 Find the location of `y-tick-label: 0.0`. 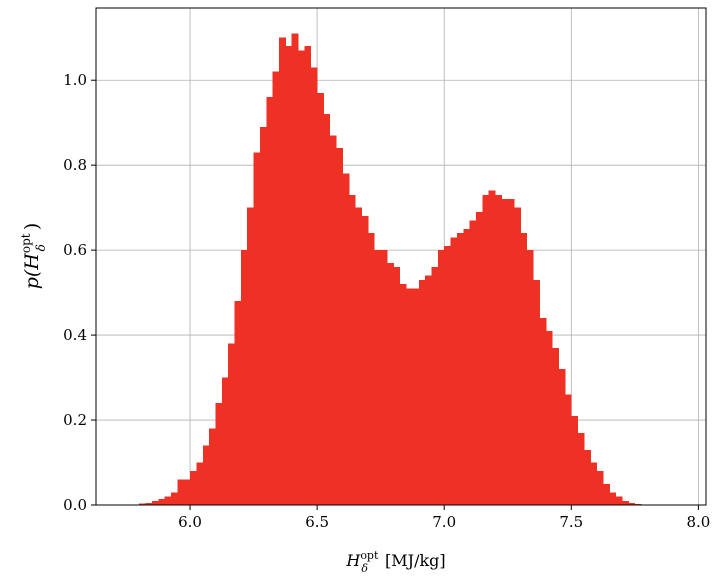

y-tick-label: 0.0 is located at coordinates (75, 505).